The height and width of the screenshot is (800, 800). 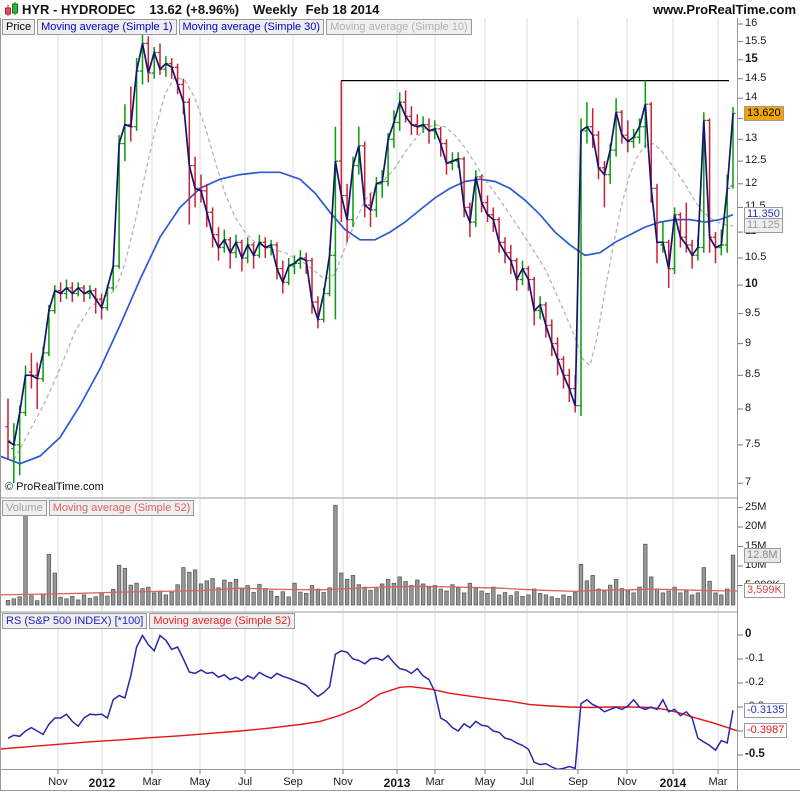 I want to click on last-price: 13.62, so click(x=165, y=9).